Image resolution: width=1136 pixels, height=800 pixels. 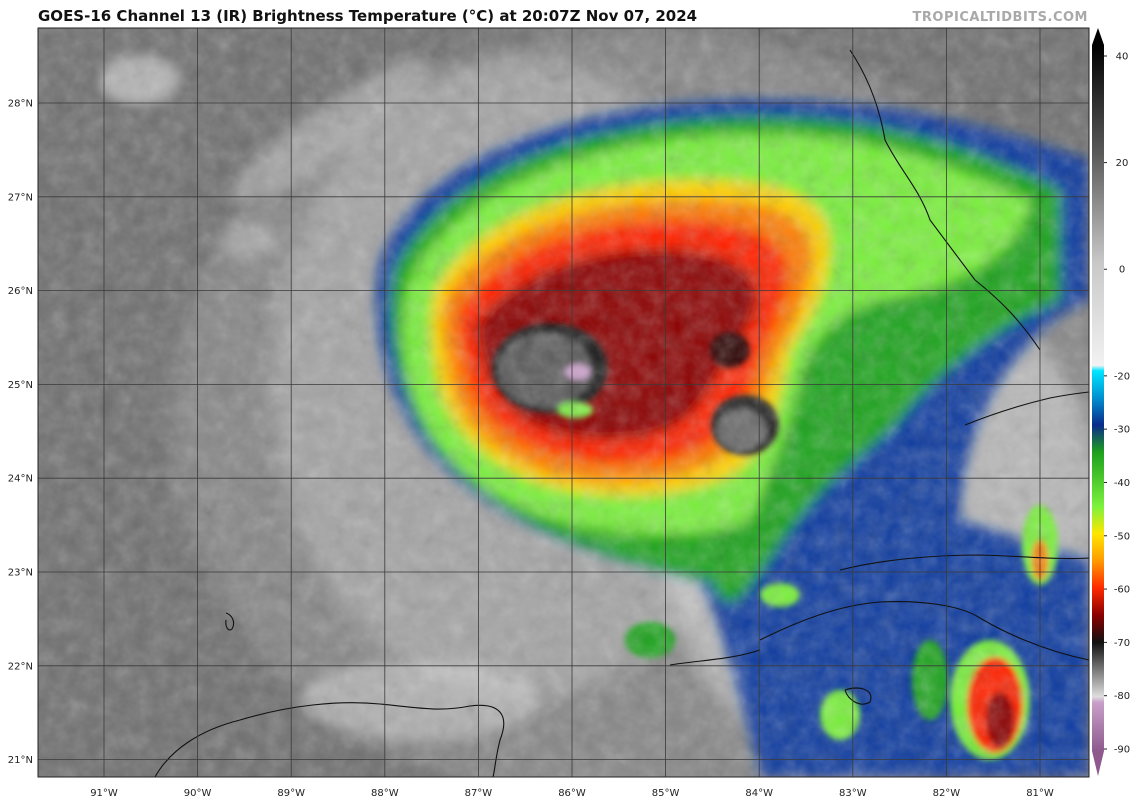 What do you see at coordinates (1122, 536) in the screenshot?
I see `colorbar-tick-label: -50` at bounding box center [1122, 536].